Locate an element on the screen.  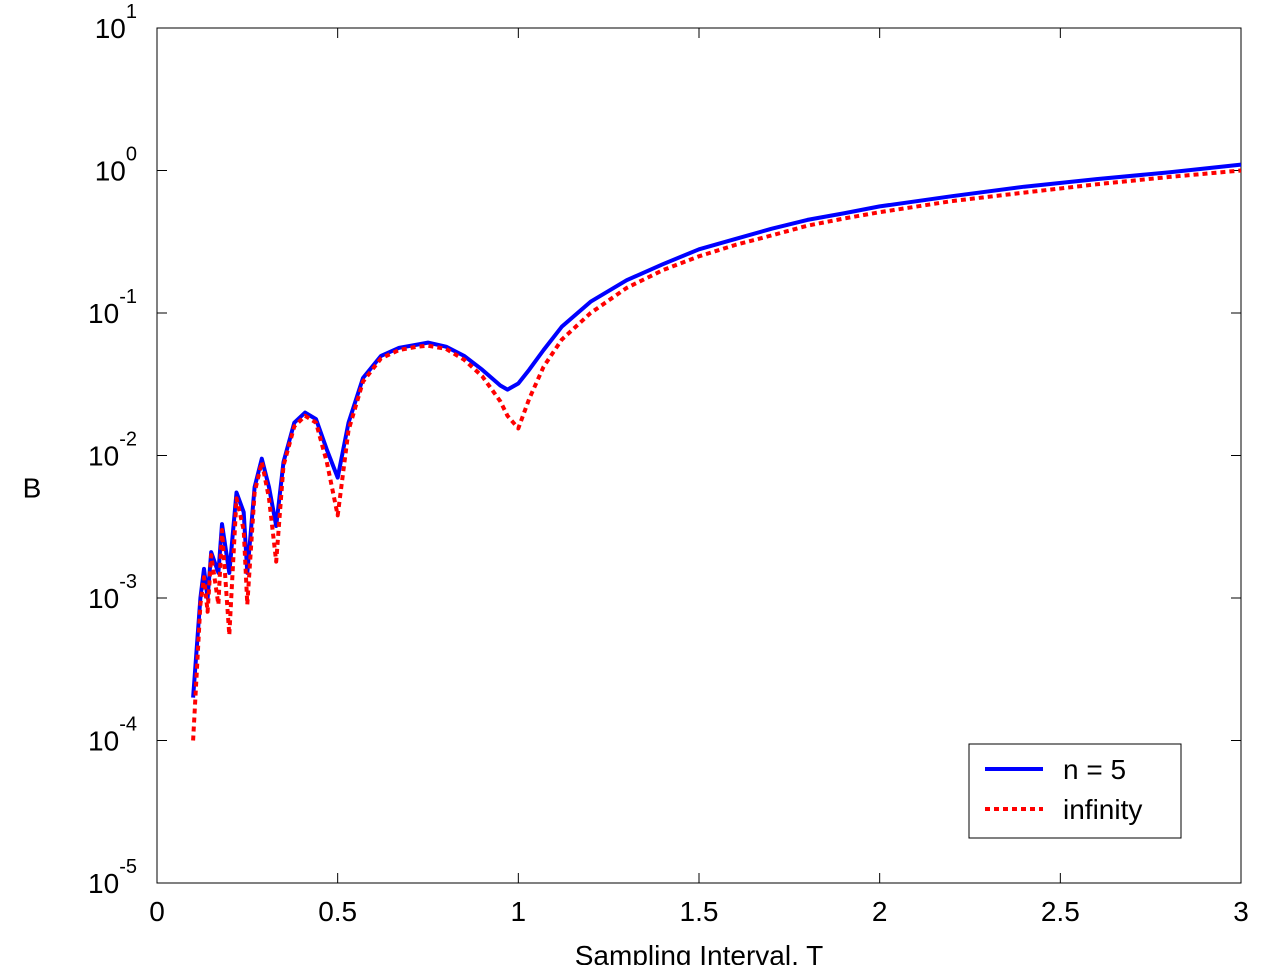
x-axis-label: Sampling Interval, T is located at coordinates (699, 952).